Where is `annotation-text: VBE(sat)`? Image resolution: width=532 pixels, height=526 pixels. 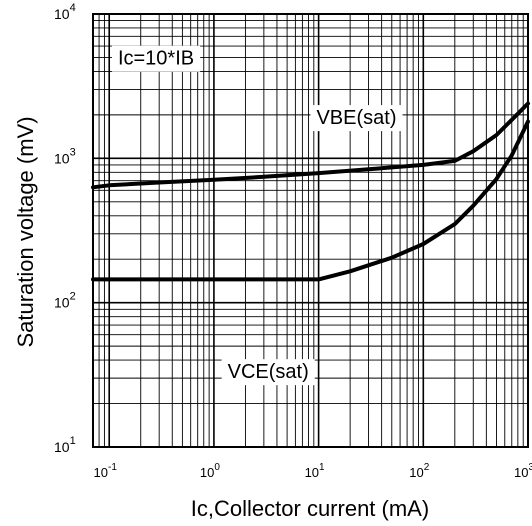
annotation-text: VBE(sat) is located at coordinates (356, 118).